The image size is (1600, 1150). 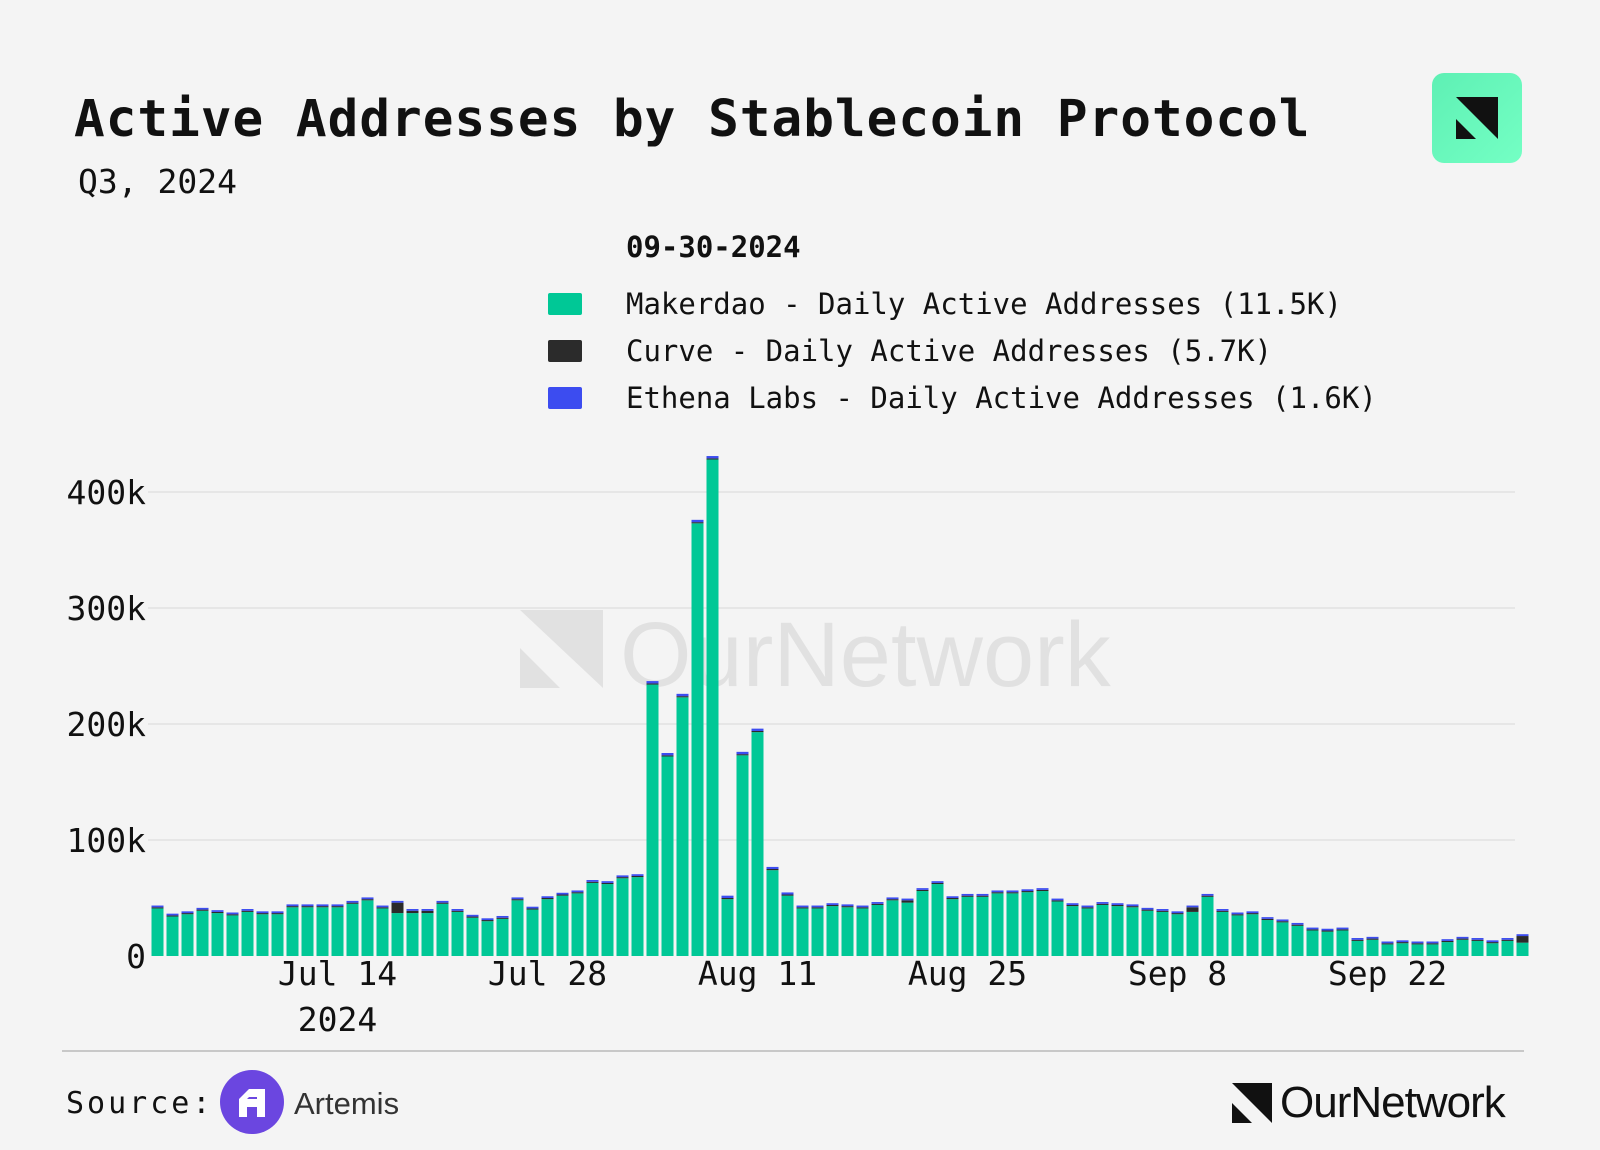 What do you see at coordinates (347, 1103) in the screenshot?
I see `source-name: Artemis` at bounding box center [347, 1103].